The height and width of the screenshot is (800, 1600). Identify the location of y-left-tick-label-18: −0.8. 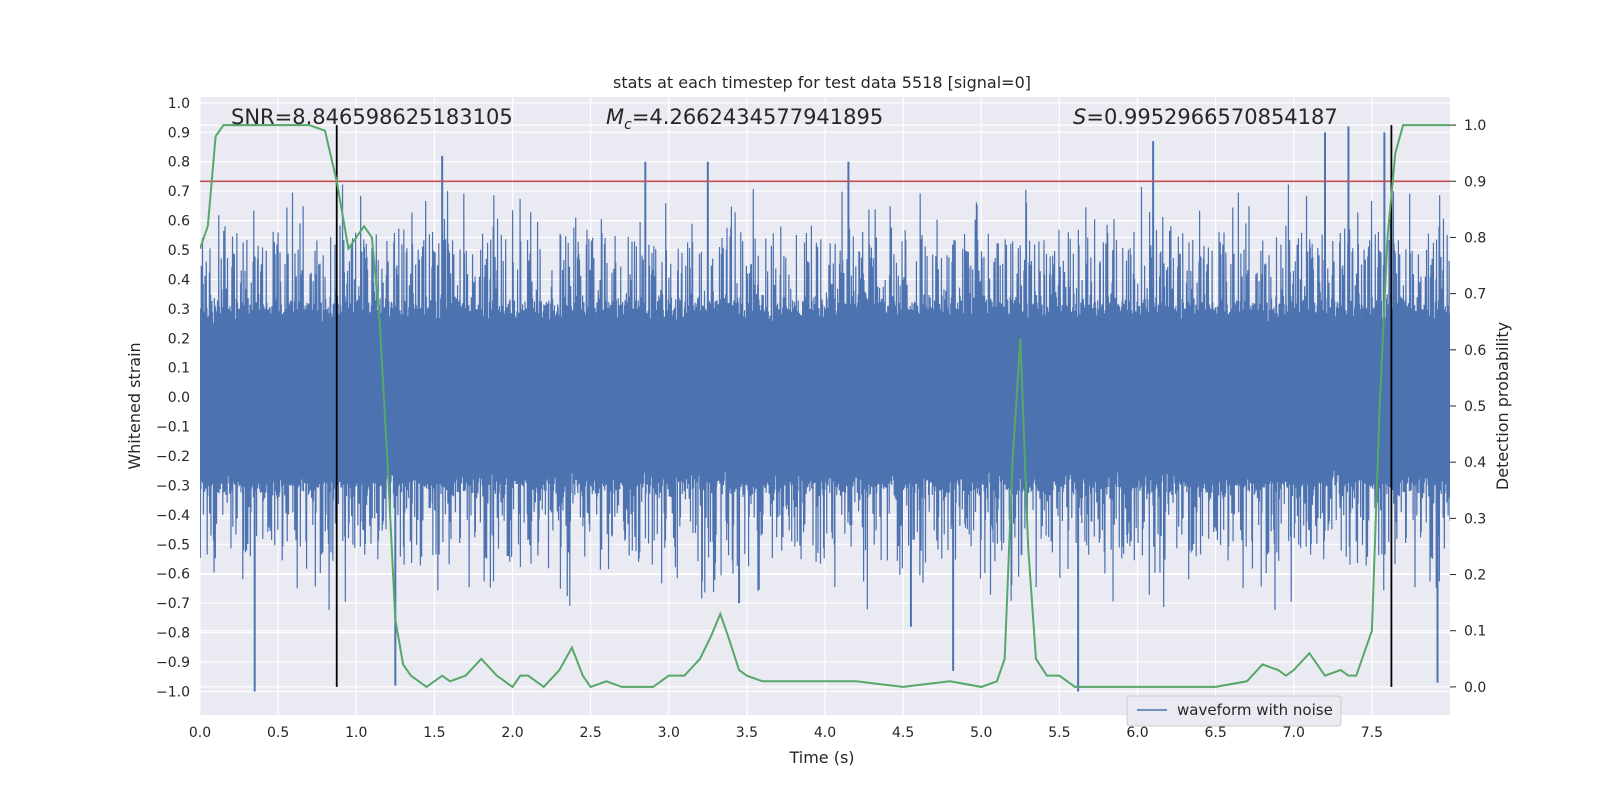
(173, 634).